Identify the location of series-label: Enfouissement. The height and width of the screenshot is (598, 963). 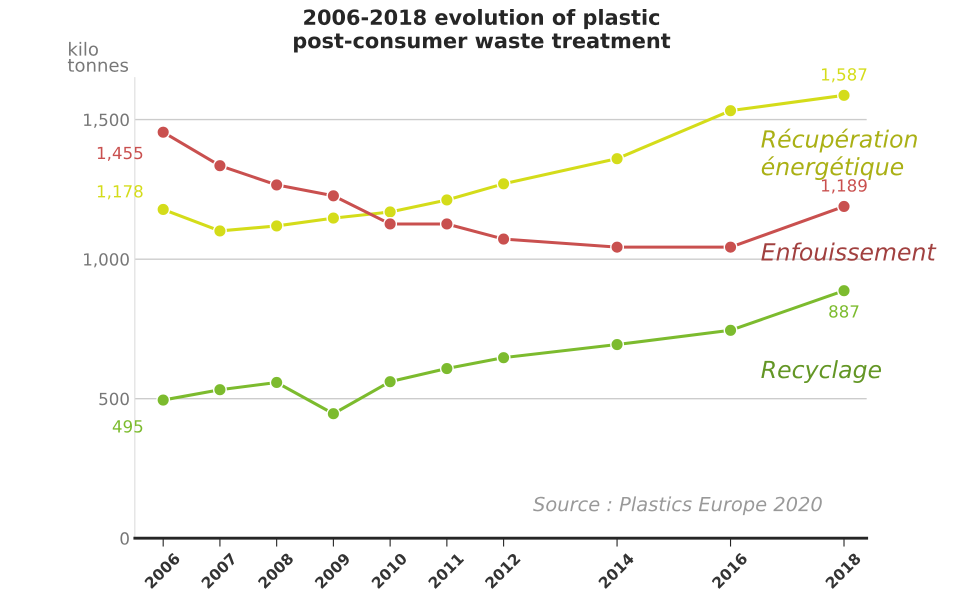
(848, 251).